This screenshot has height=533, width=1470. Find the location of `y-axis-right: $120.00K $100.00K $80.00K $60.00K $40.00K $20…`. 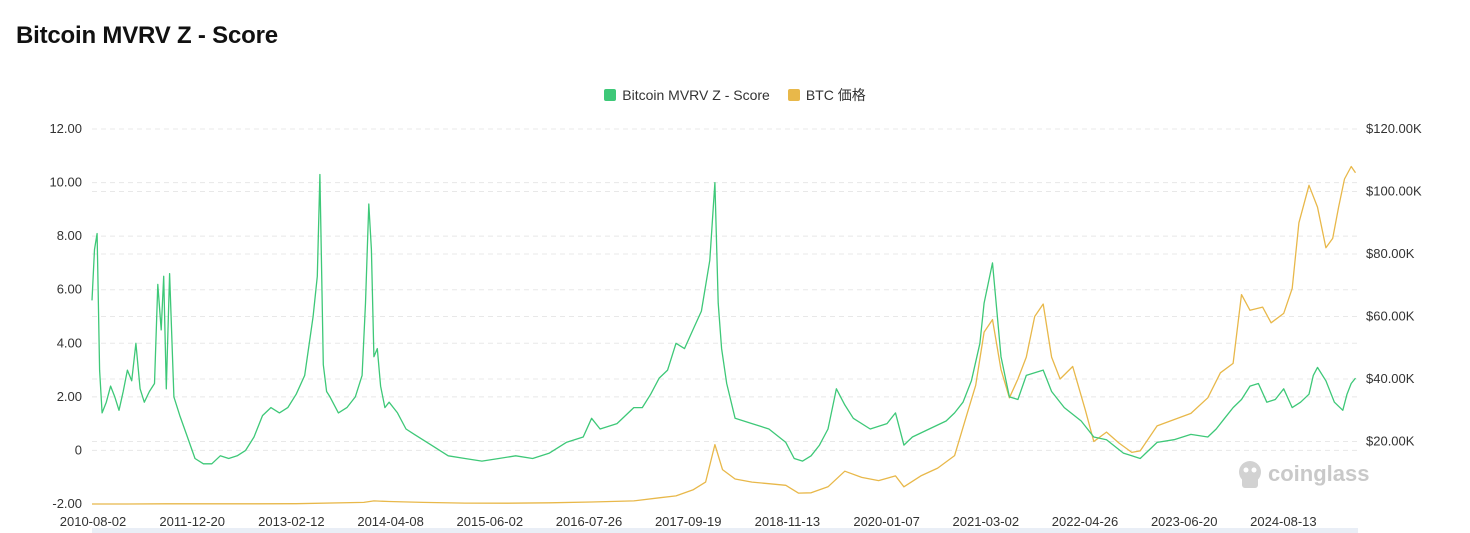

y-axis-right: $120.00K $100.00K $80.00K $60.00K $40.00K $20… is located at coordinates (1394, 285).